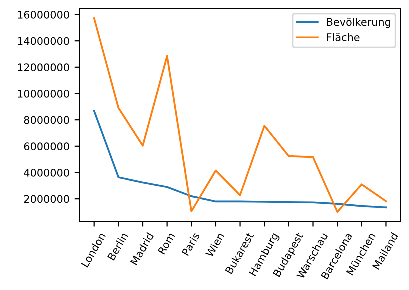 The width and height of the screenshot is (409, 290). What do you see at coordinates (343, 37) in the screenshot?
I see `legend-label: Fläche` at bounding box center [343, 37].